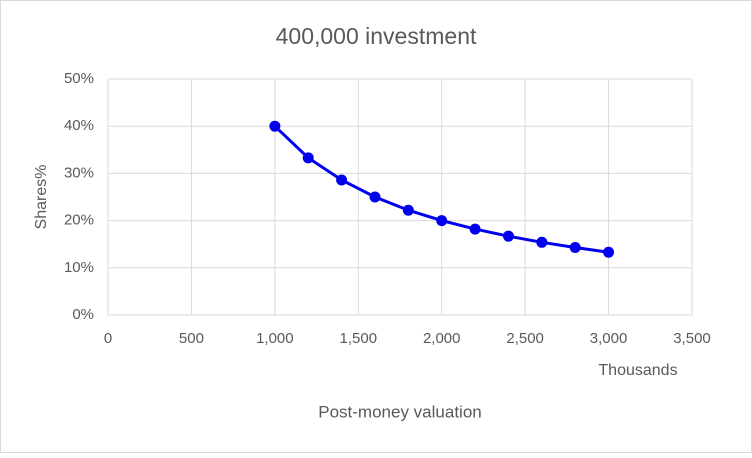  Describe the element at coordinates (79, 172) in the screenshot. I see `y-tick-label: 30%` at that location.